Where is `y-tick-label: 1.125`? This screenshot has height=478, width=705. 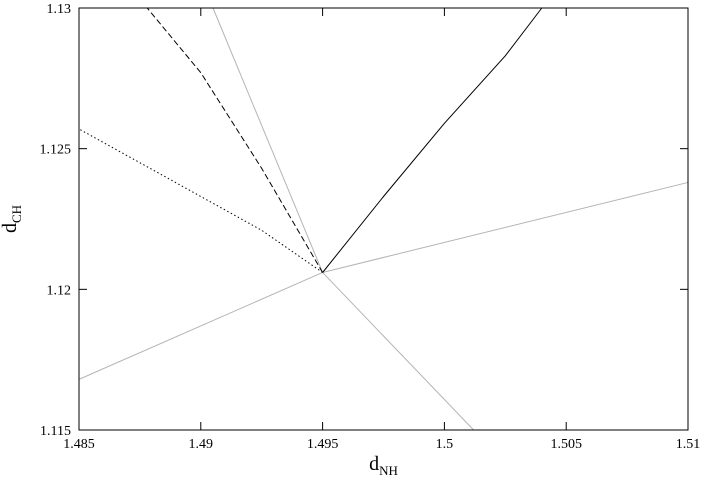
y-tick-label: 1.125 is located at coordinates (56, 150).